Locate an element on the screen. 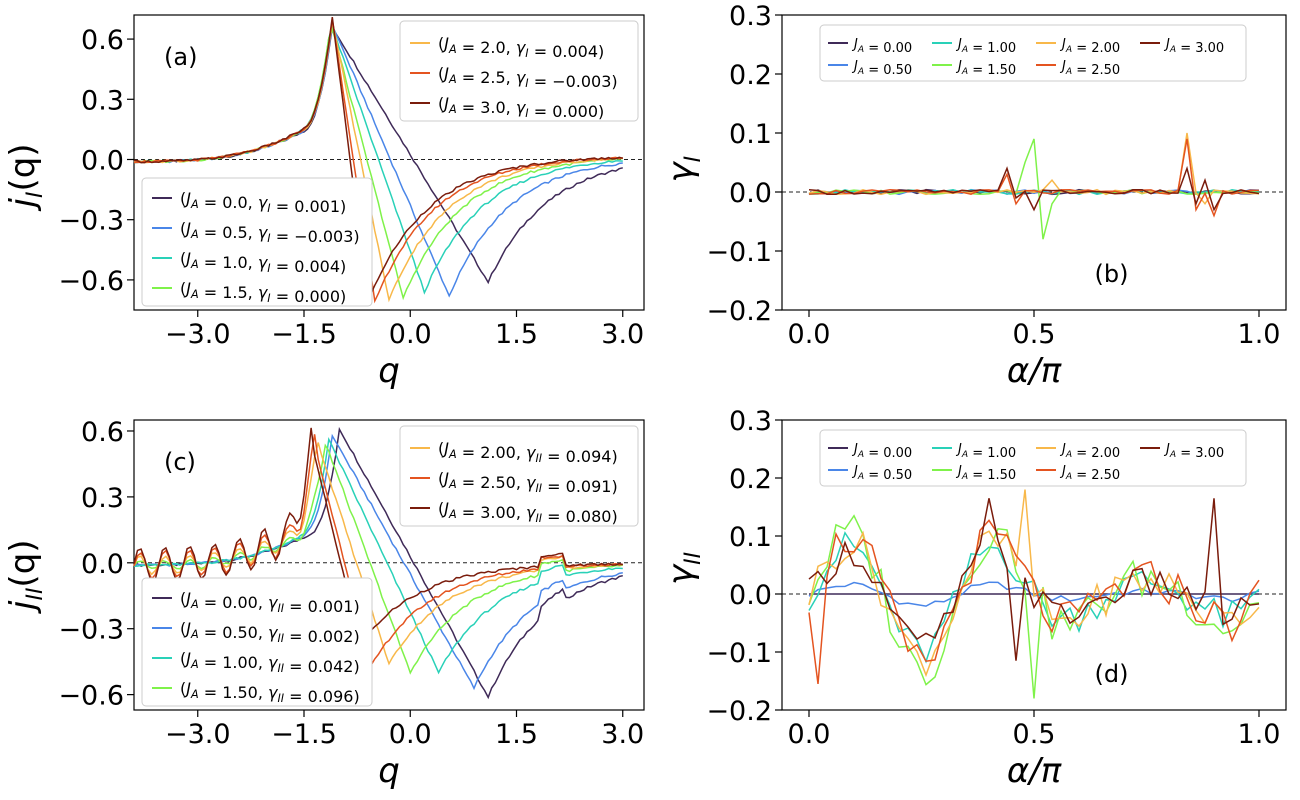 Image resolution: width=1300 pixels, height=800 pixels. legend-entry: (JA = 0.50, γII = 0.002) is located at coordinates (270, 632).